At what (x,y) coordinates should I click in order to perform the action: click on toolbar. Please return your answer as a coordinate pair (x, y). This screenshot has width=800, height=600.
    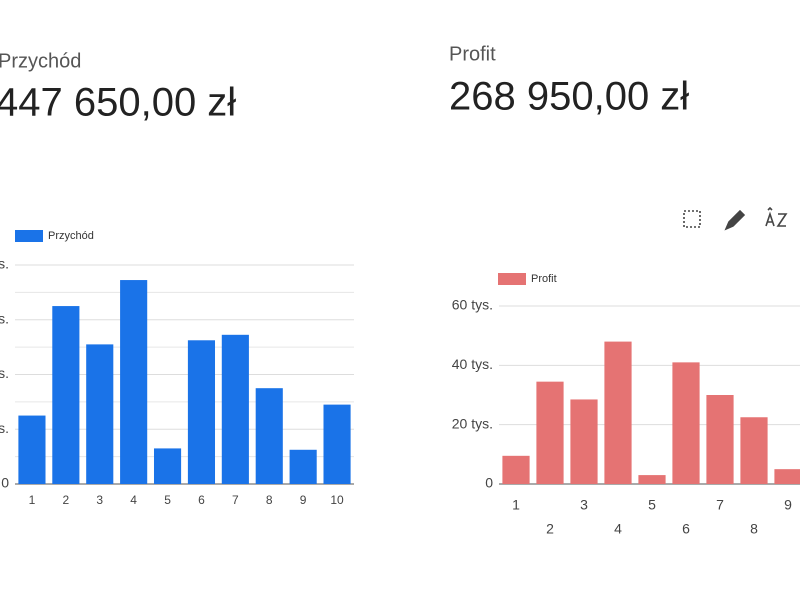
    Looking at the image, I should click on (735, 218).